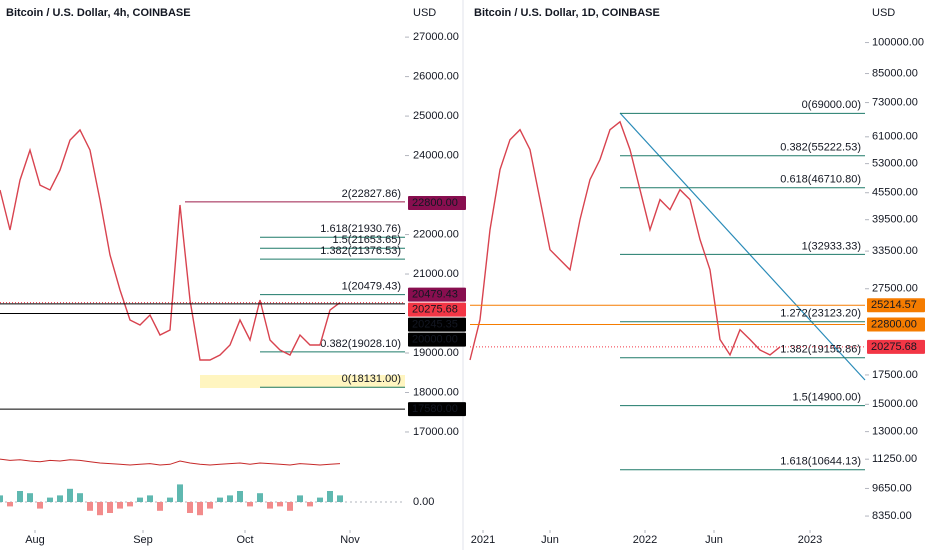  I want to click on y-tick-label: 27000.00, so click(436, 37).